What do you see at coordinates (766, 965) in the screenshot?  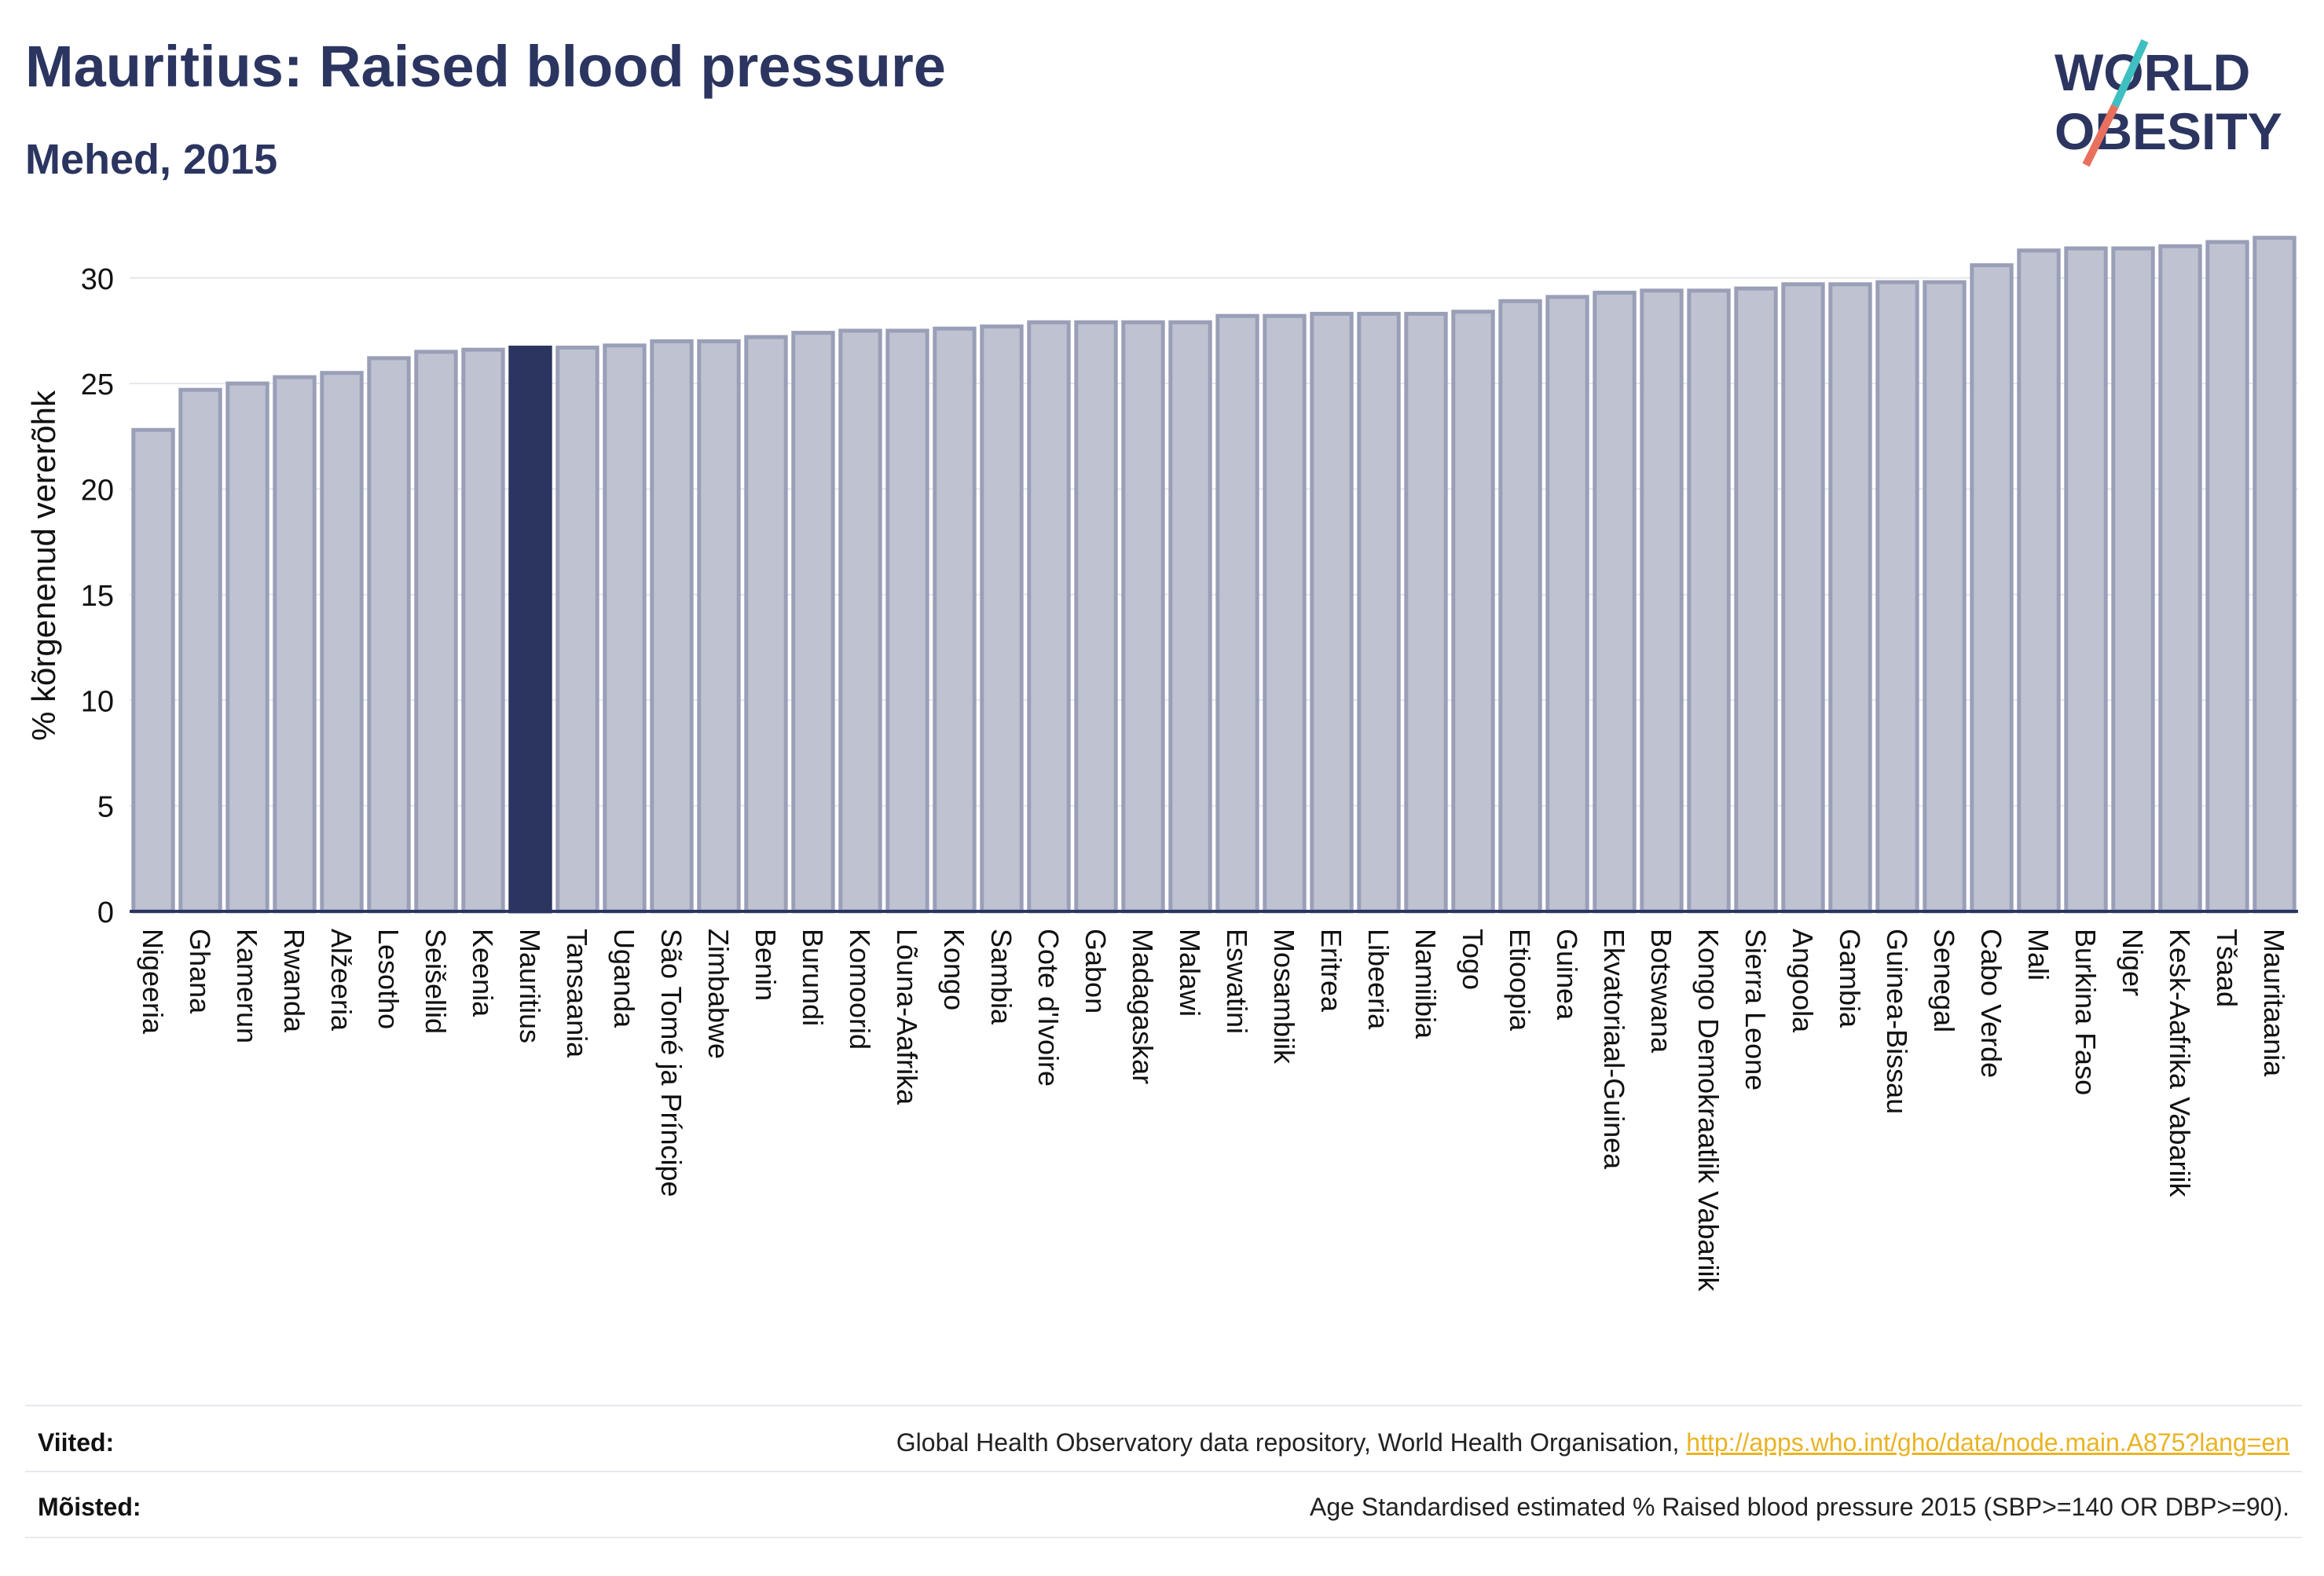 I see `x-tick-label: Benin` at bounding box center [766, 965].